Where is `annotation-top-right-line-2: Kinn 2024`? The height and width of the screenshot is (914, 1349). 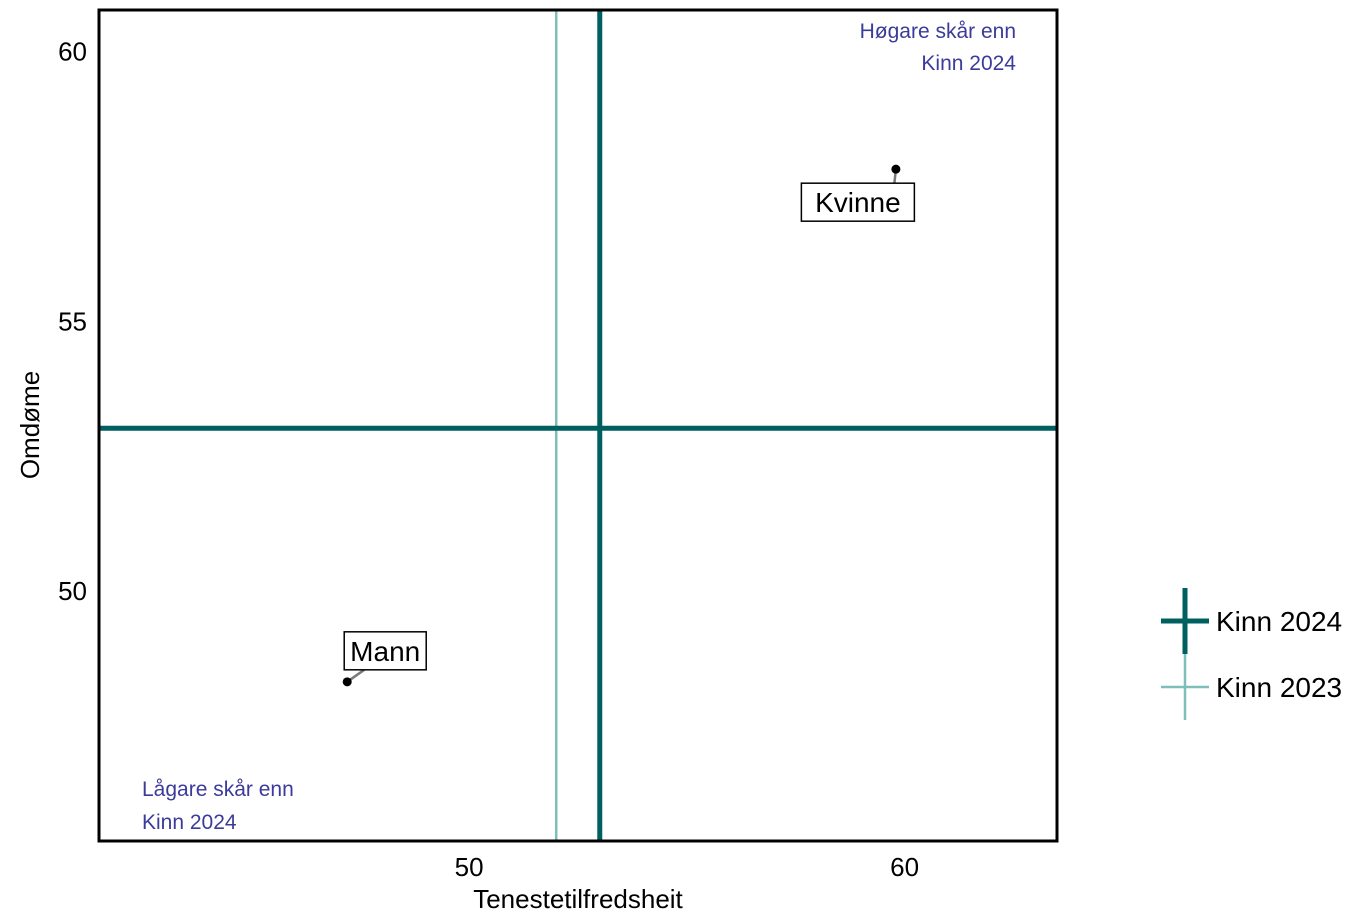 annotation-top-right-line-2: Kinn 2024 is located at coordinates (968, 63).